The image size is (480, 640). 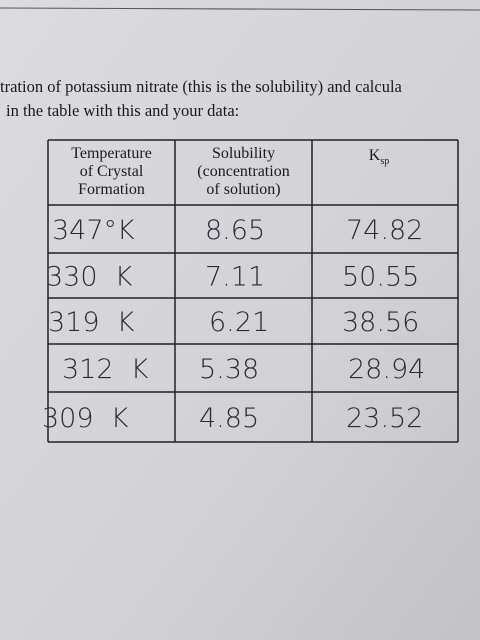 I want to click on intro-line: in the table with this and your data:, so click(x=122, y=110).